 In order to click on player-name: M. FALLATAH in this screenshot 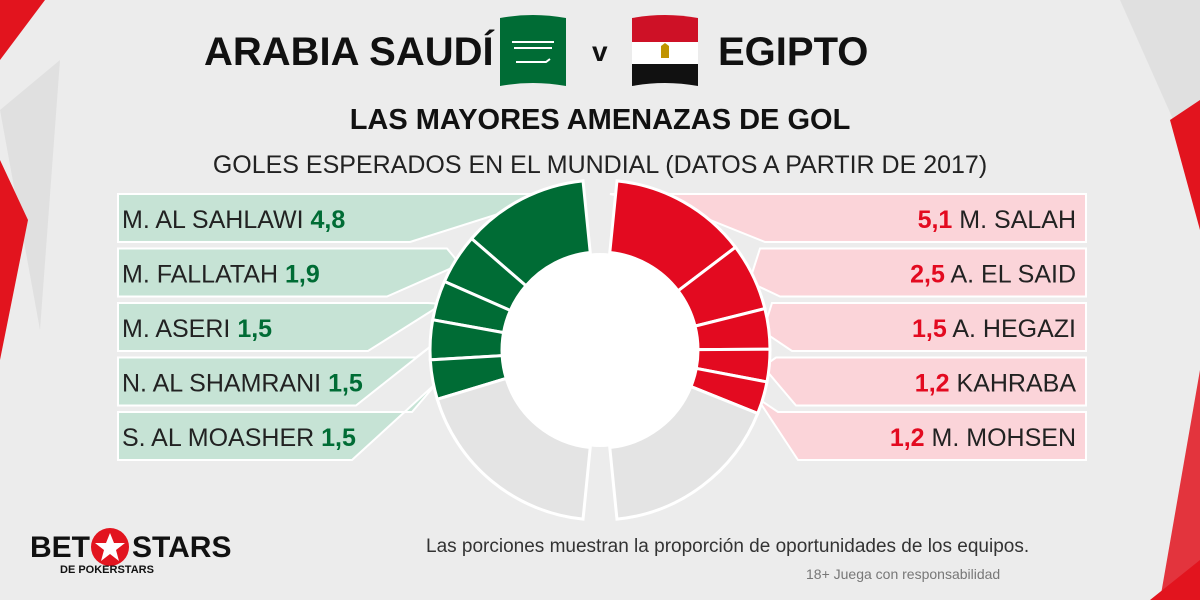, I will do `click(200, 275)`.